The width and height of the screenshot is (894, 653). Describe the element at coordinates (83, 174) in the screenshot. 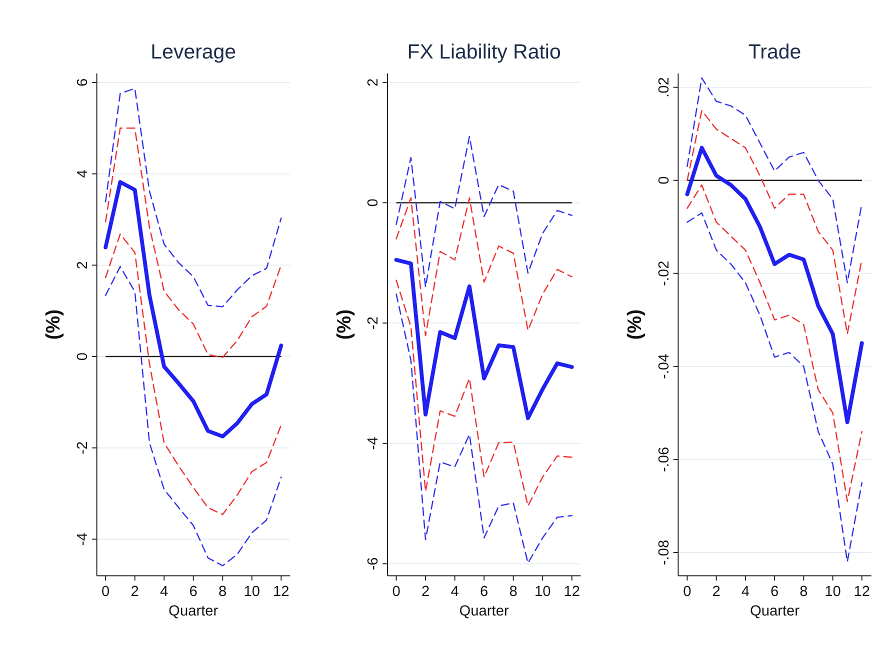

I see `y-tick-label: 4` at that location.